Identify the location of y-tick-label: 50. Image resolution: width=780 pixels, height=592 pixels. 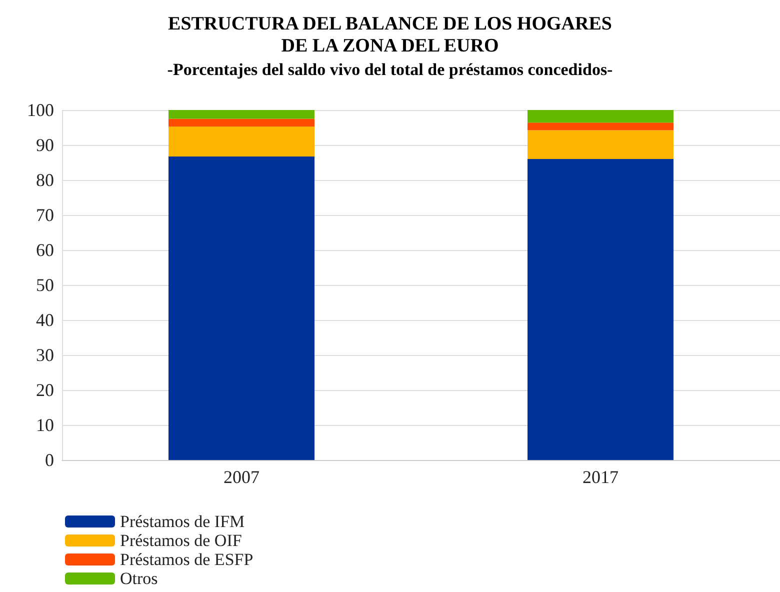
(45, 285).